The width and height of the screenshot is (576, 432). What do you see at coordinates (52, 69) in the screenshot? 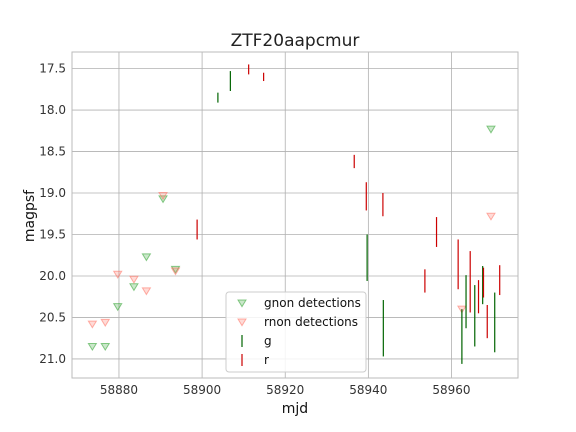
I see `y-tick-label: 17.5` at bounding box center [52, 69].